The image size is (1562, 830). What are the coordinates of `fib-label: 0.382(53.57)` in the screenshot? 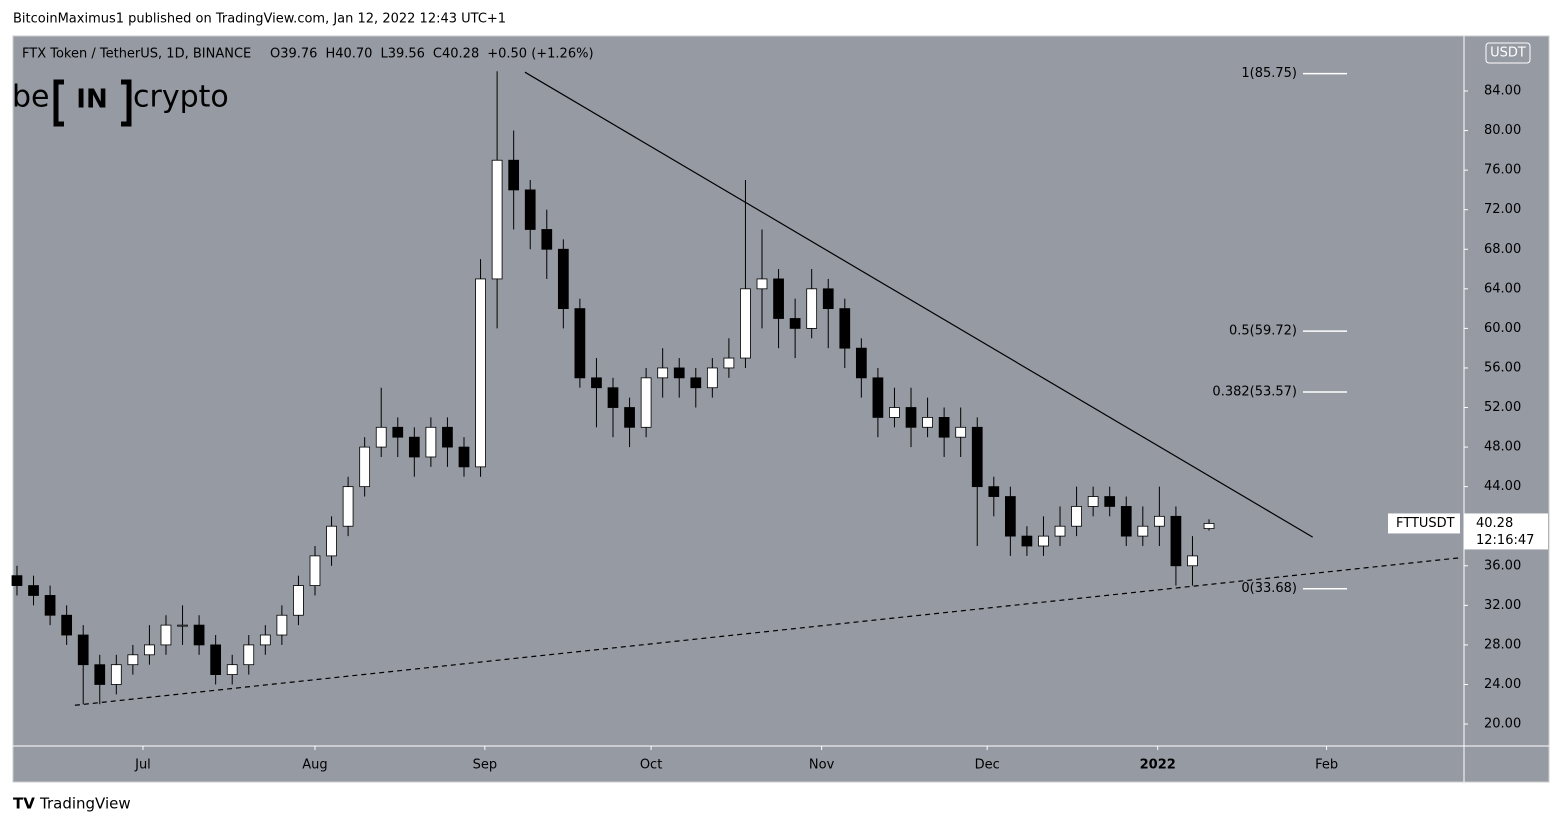 It's located at (1254, 391).